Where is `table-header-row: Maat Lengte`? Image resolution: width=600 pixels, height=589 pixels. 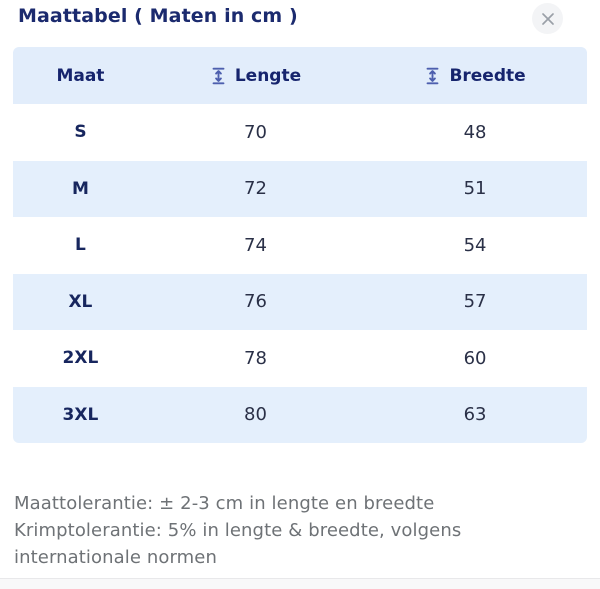
table-header-row: Maat Lengte is located at coordinates (300, 75).